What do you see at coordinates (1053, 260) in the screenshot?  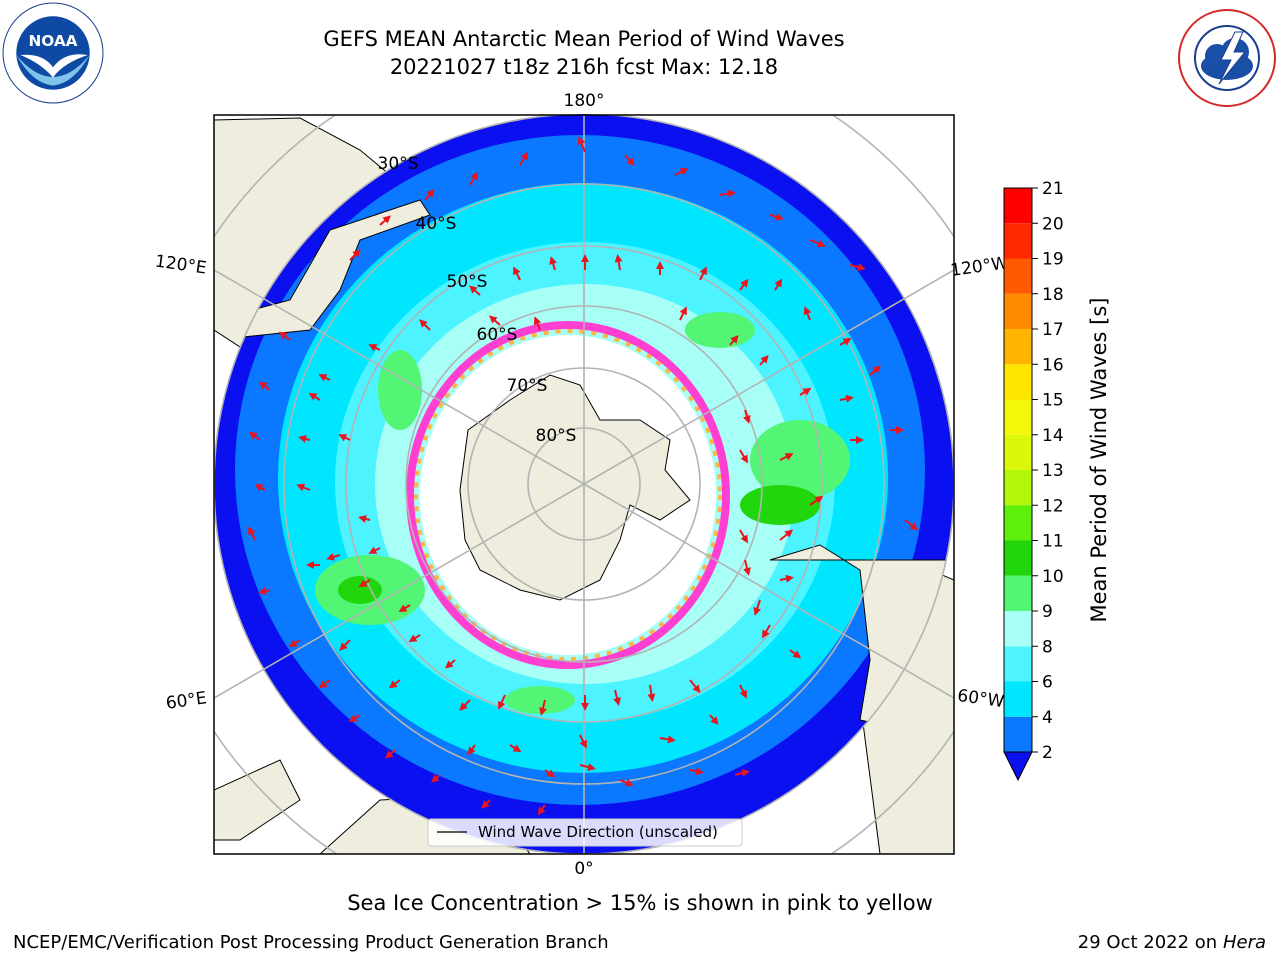 I see `colorbar-tick-label: 19` at bounding box center [1053, 260].